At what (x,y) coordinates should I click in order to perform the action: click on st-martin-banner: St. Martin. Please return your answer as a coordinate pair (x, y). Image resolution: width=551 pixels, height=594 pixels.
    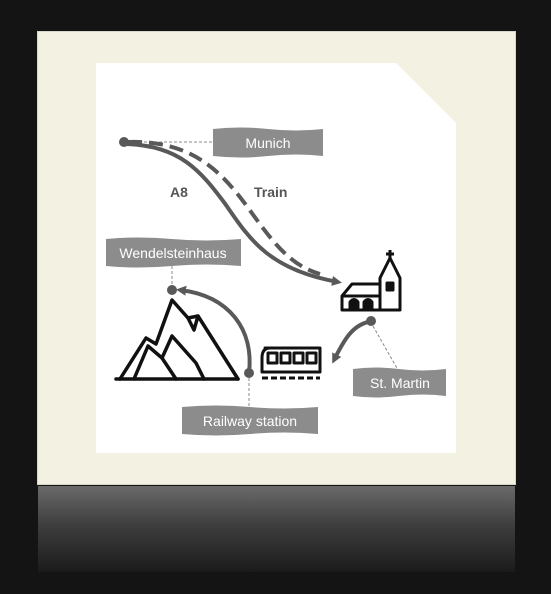
    Looking at the image, I should click on (399, 382).